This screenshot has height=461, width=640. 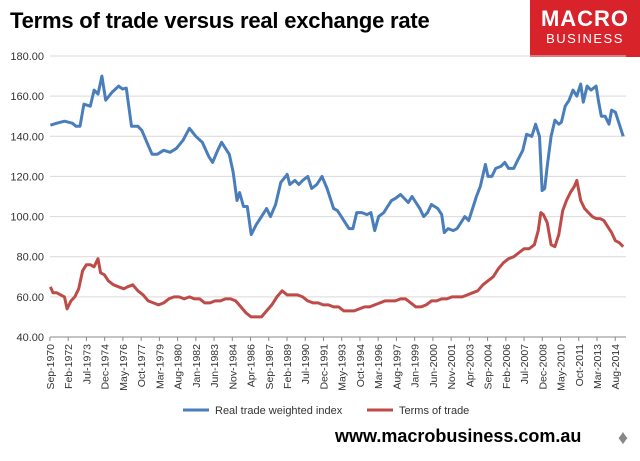 I want to click on x-tick-label: Oct-1977, so click(x=142, y=365).